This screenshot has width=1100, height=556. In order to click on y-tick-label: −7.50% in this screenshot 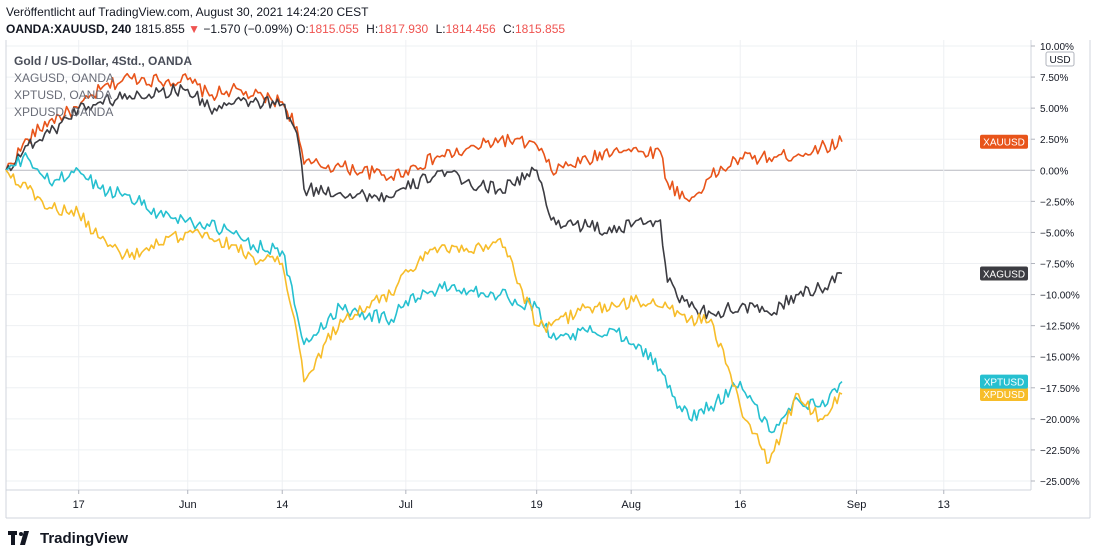, I will do `click(1057, 265)`.